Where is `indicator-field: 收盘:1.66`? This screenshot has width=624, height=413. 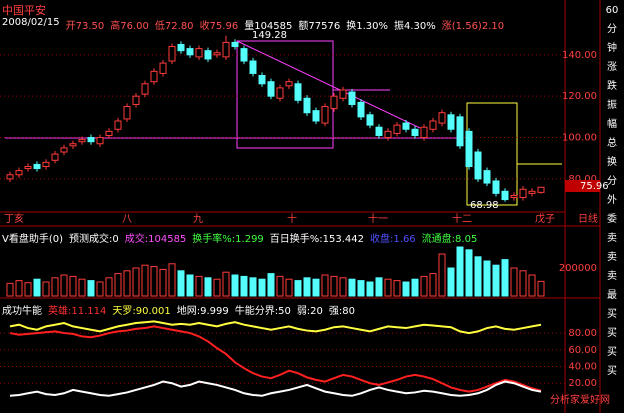 indicator-field: 收盘:1.66 is located at coordinates (393, 239).